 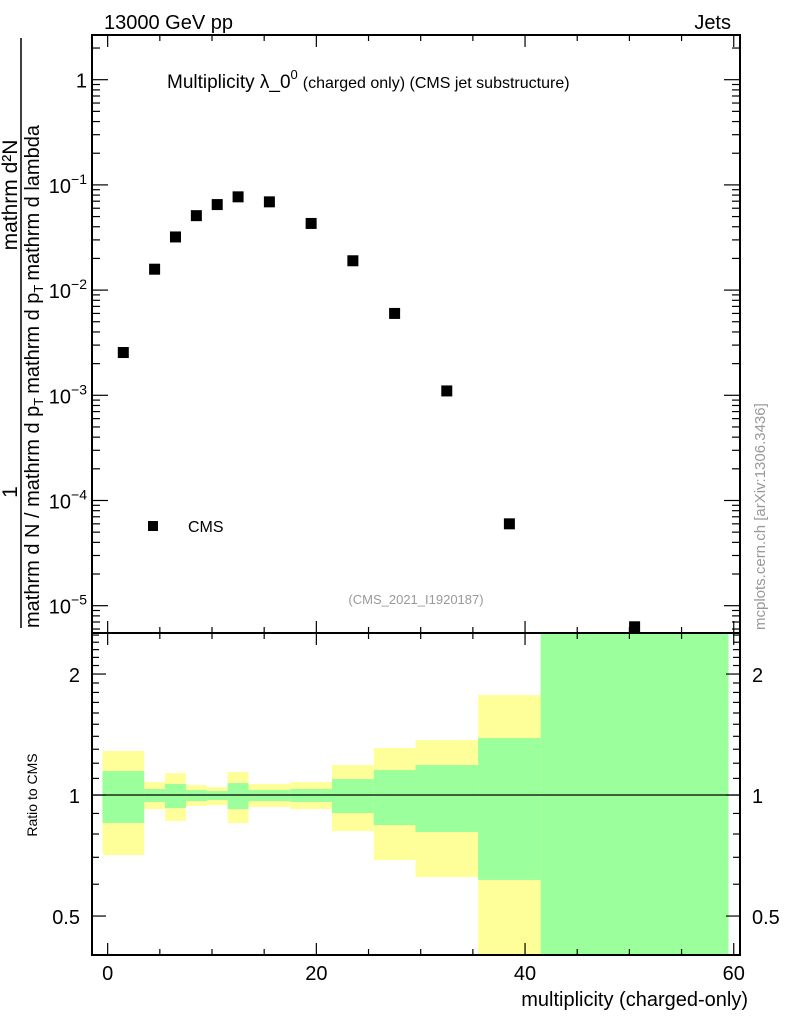 What do you see at coordinates (206, 527) in the screenshot?
I see `legend-label-cms: CMS` at bounding box center [206, 527].